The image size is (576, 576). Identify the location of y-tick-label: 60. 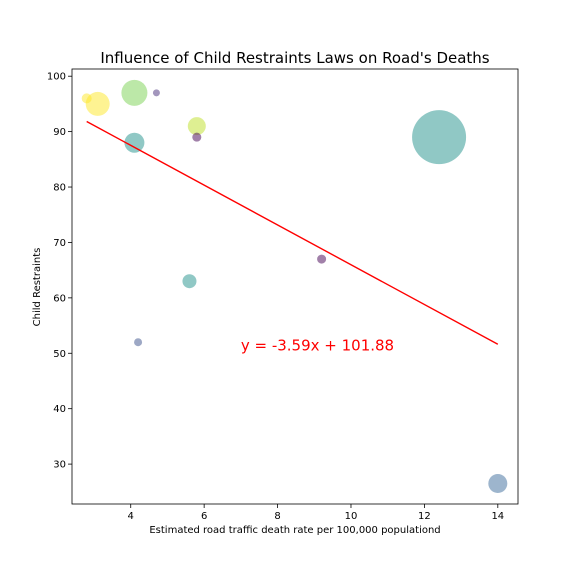
(59, 298).